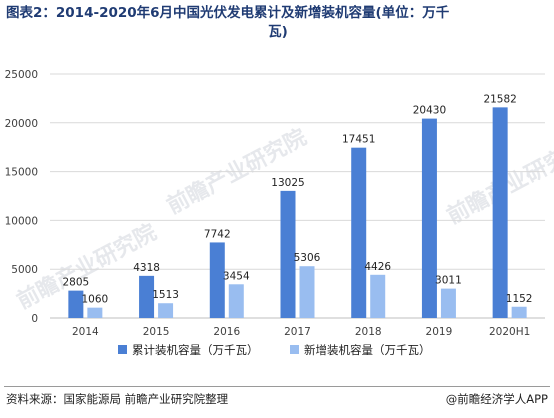 The image size is (554, 418). Describe the element at coordinates (367, 350) in the screenshot. I see `legend-label: 新增装机容量（万千瓦）` at that location.